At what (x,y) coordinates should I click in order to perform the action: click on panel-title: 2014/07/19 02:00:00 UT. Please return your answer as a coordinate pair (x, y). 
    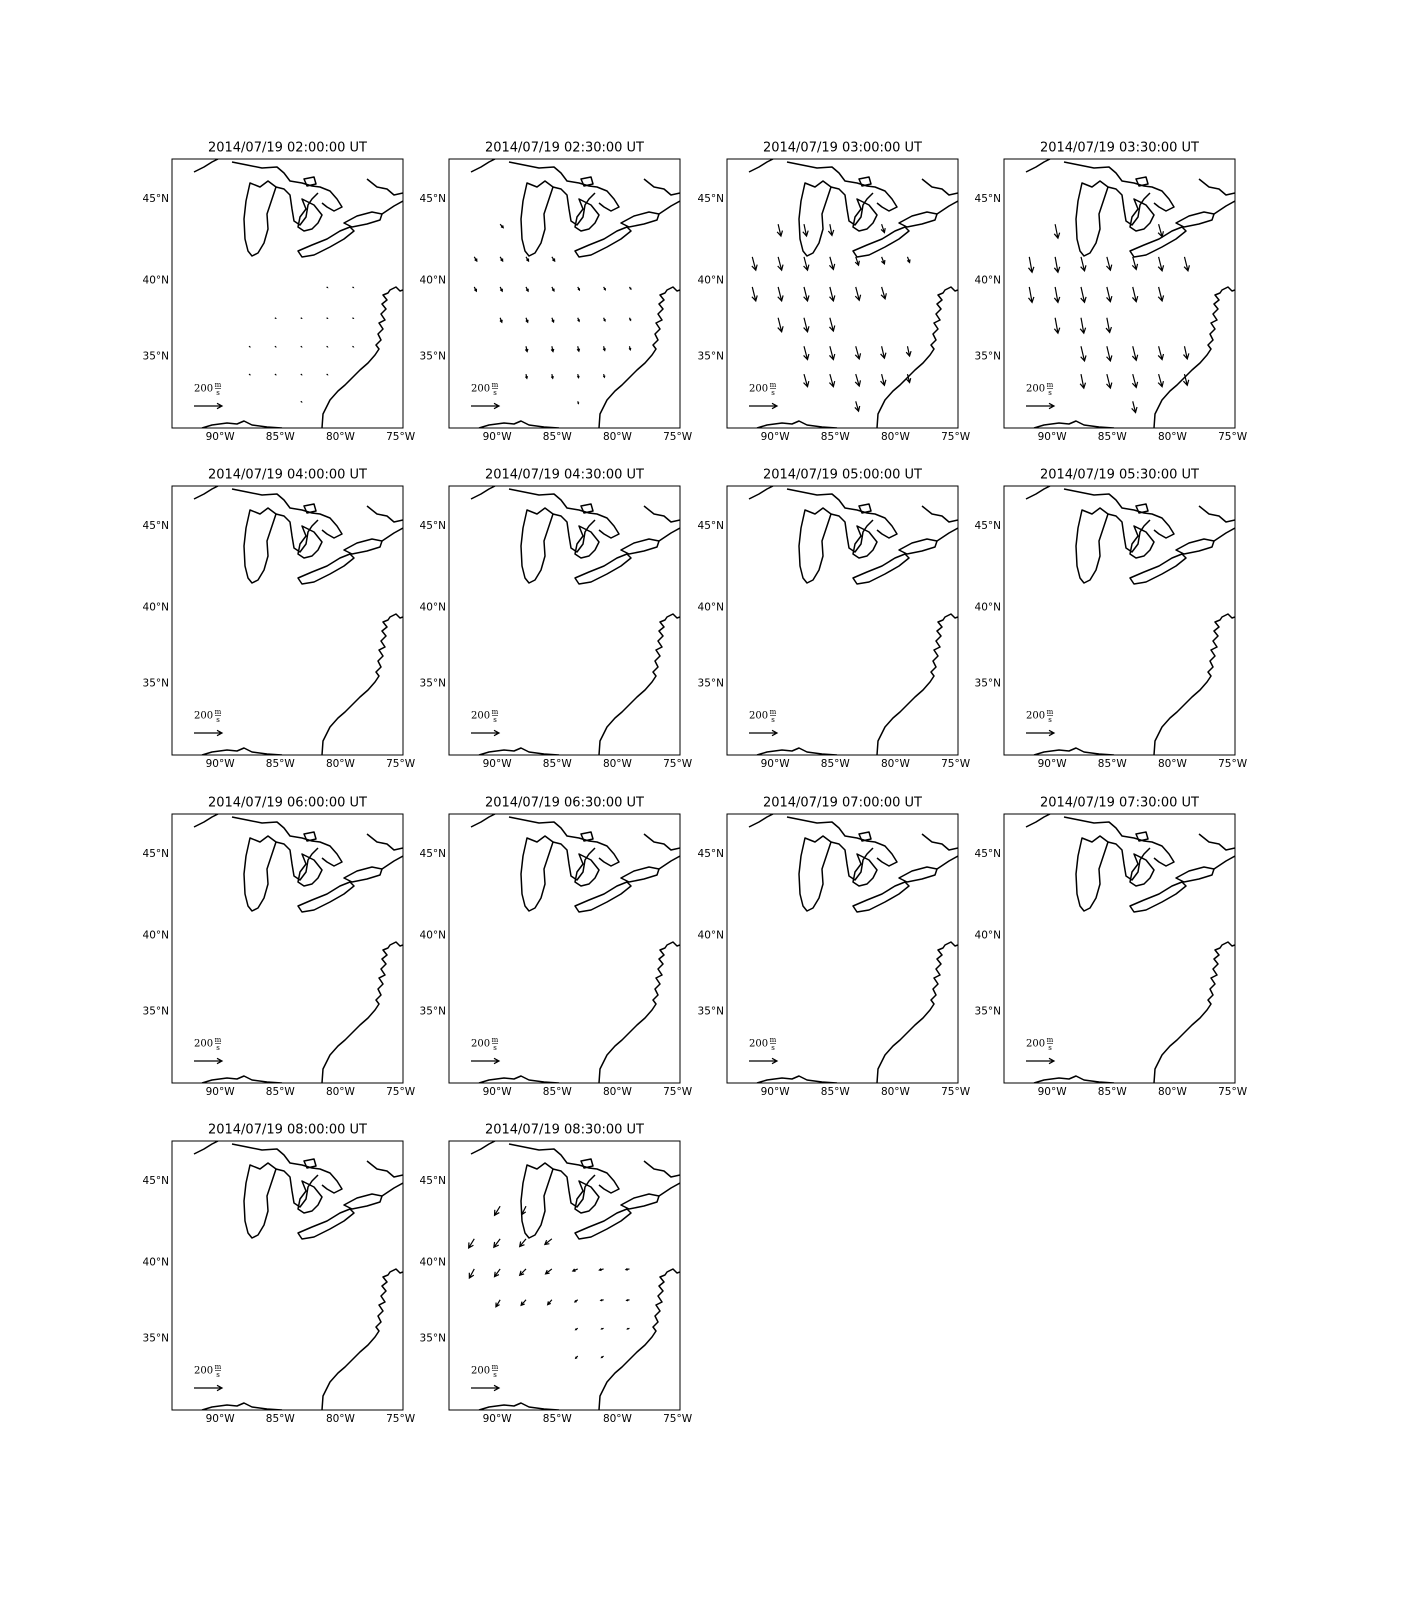
    Looking at the image, I should click on (287, 148).